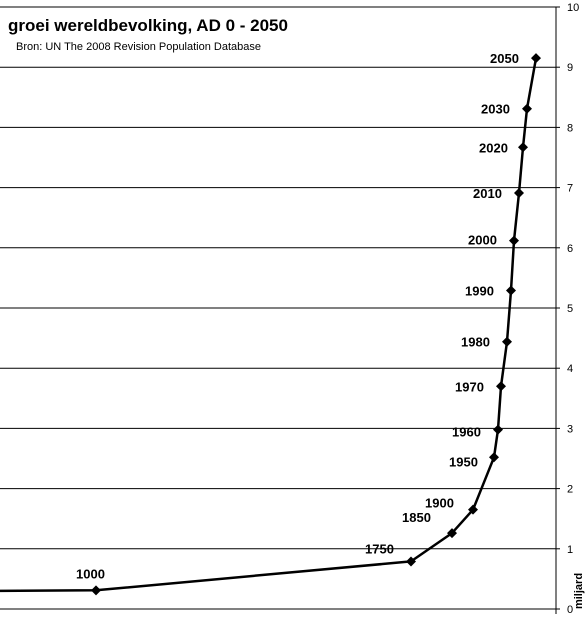  I want to click on data-label-1960: 1960, so click(466, 432).